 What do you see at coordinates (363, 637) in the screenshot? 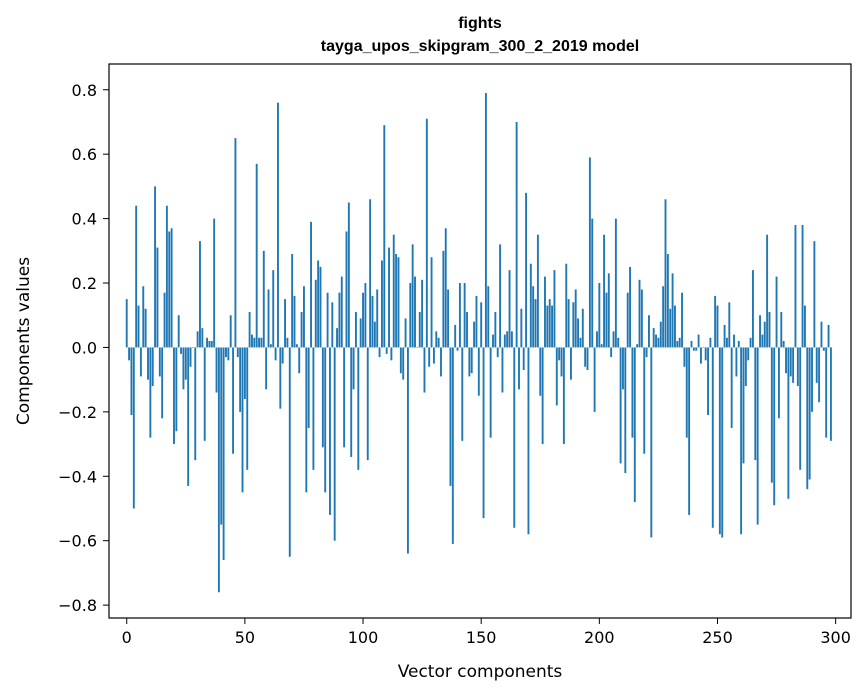
I see `x-tick-label: 100` at bounding box center [363, 637].